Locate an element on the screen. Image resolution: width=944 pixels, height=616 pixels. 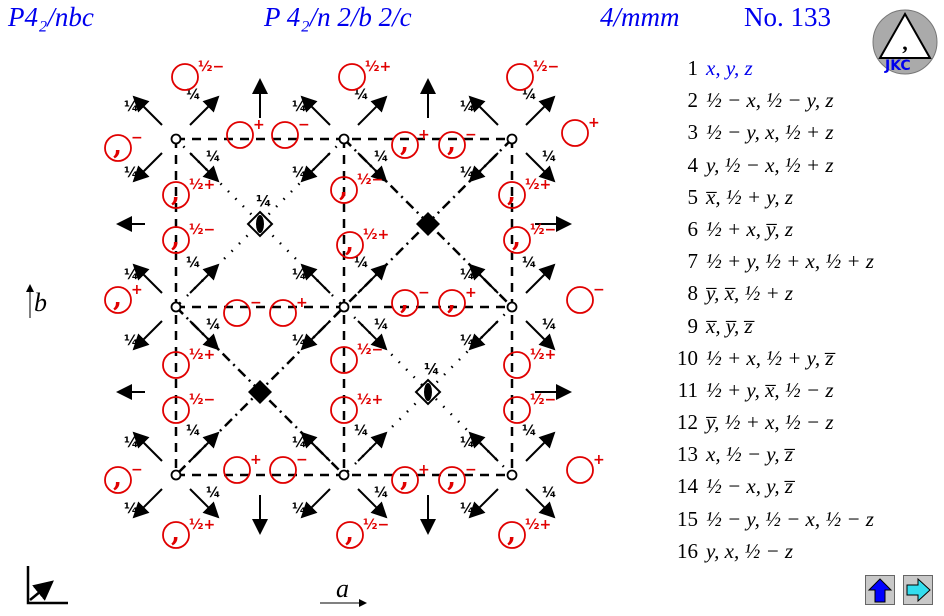
operation-9: 9 x̅, y̅, z̅ is located at coordinates (772, 326).